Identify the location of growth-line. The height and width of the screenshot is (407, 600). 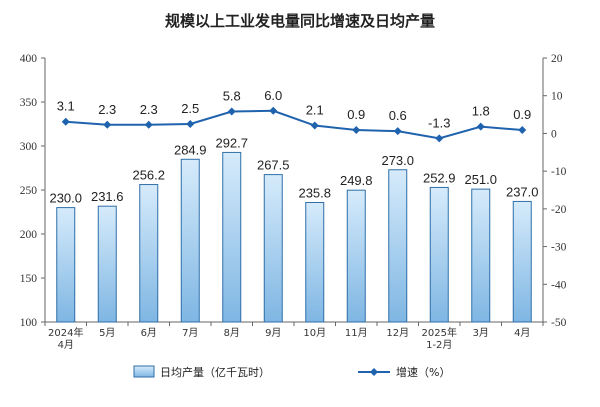
(294, 124).